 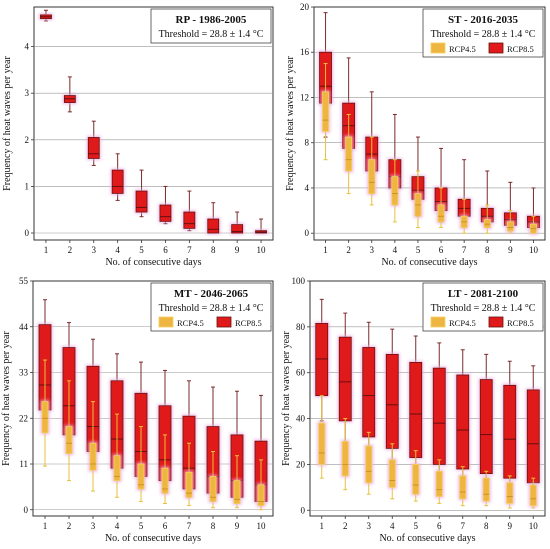 I want to click on chart-title: LT - 2081-2100, so click(x=483, y=294).